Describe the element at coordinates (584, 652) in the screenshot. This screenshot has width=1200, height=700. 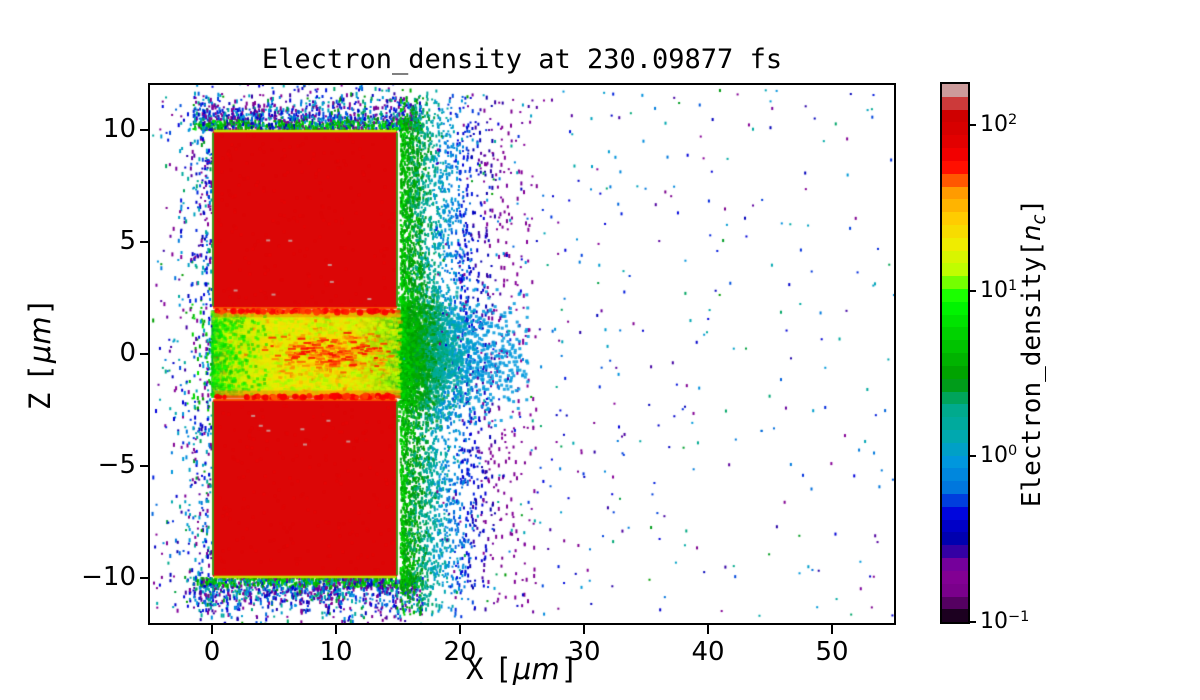
I see `x-tick-label: 30` at that location.